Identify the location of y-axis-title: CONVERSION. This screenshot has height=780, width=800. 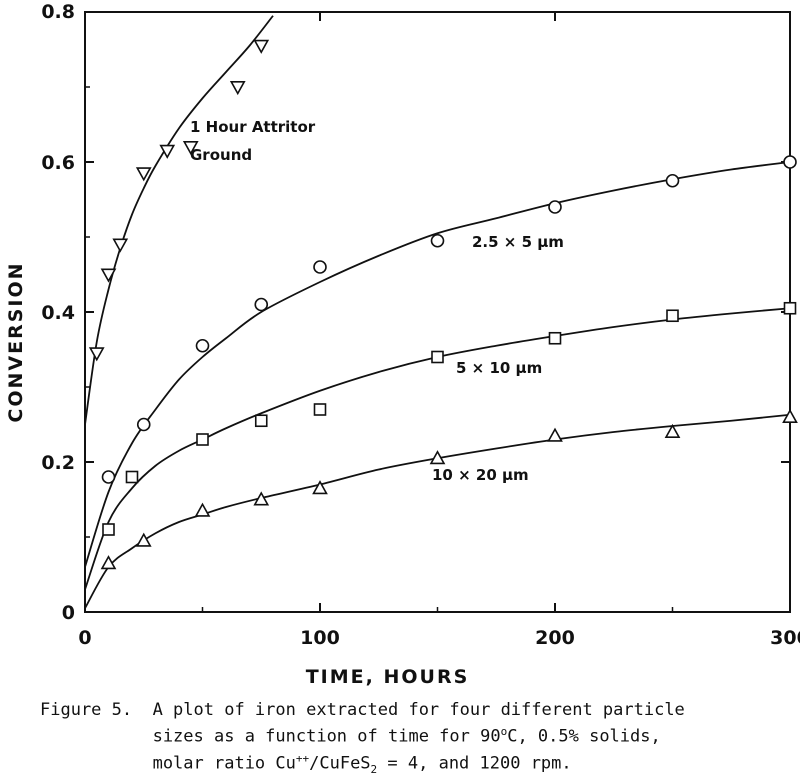
(16, 341).